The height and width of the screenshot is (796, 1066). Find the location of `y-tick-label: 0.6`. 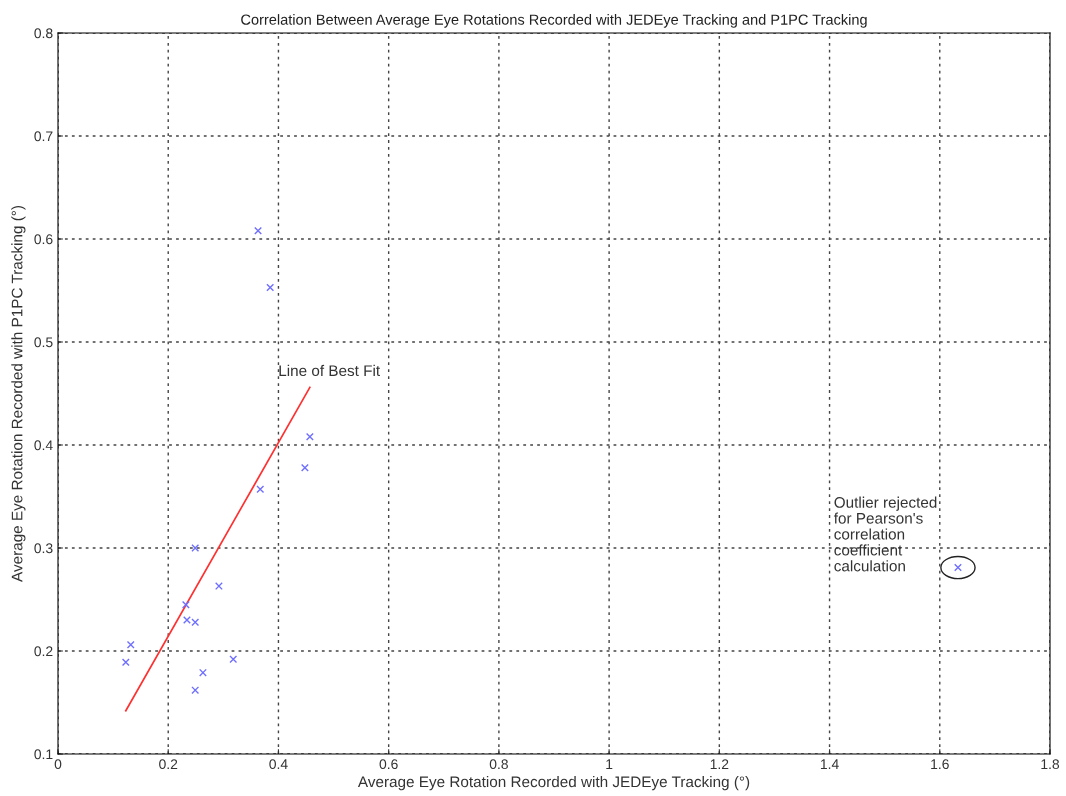

y-tick-label: 0.6 is located at coordinates (43, 239).